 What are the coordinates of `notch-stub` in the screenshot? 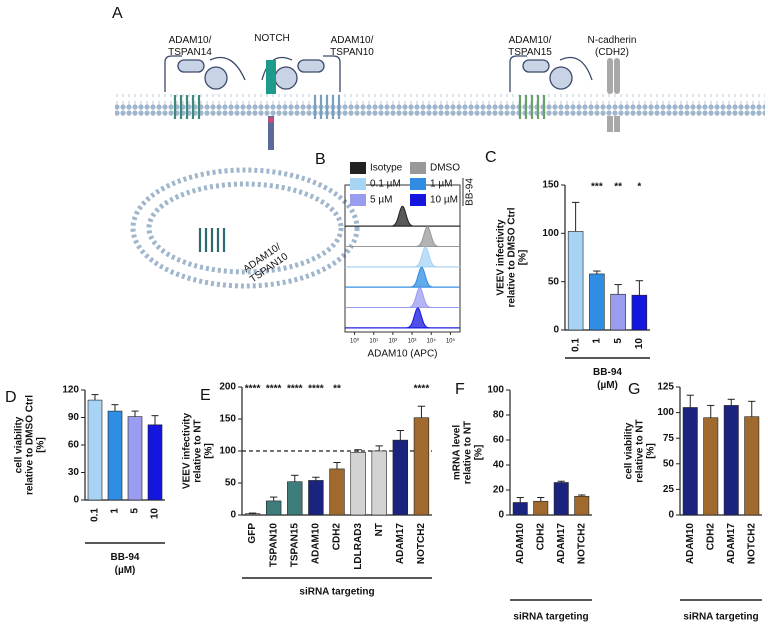 It's located at (271, 133).